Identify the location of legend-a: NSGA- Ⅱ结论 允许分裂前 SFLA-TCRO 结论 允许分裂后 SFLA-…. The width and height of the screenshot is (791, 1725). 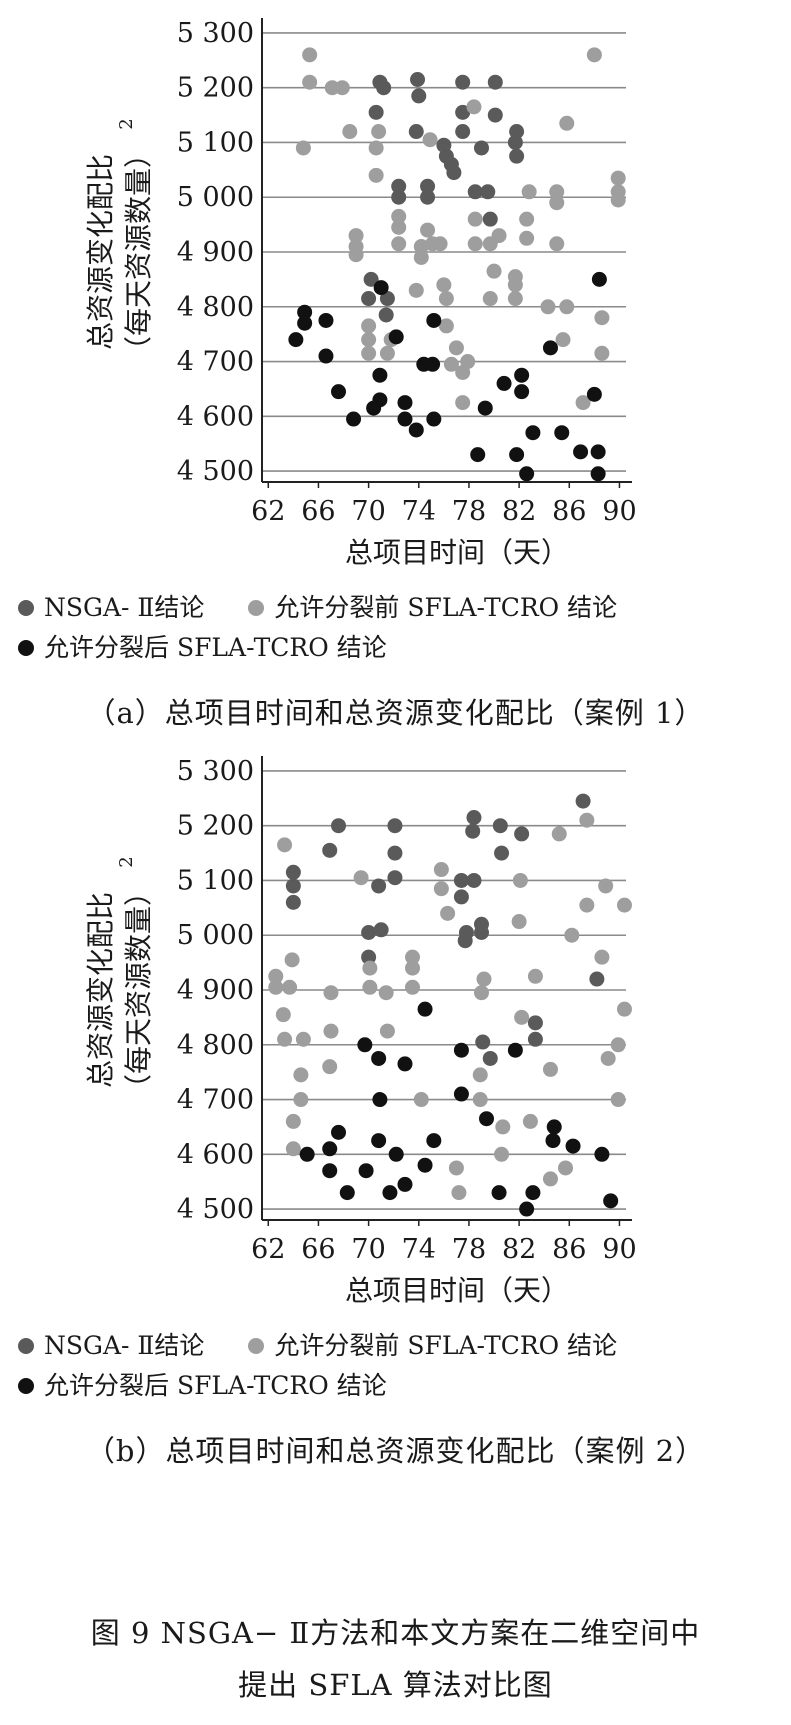
(339, 628).